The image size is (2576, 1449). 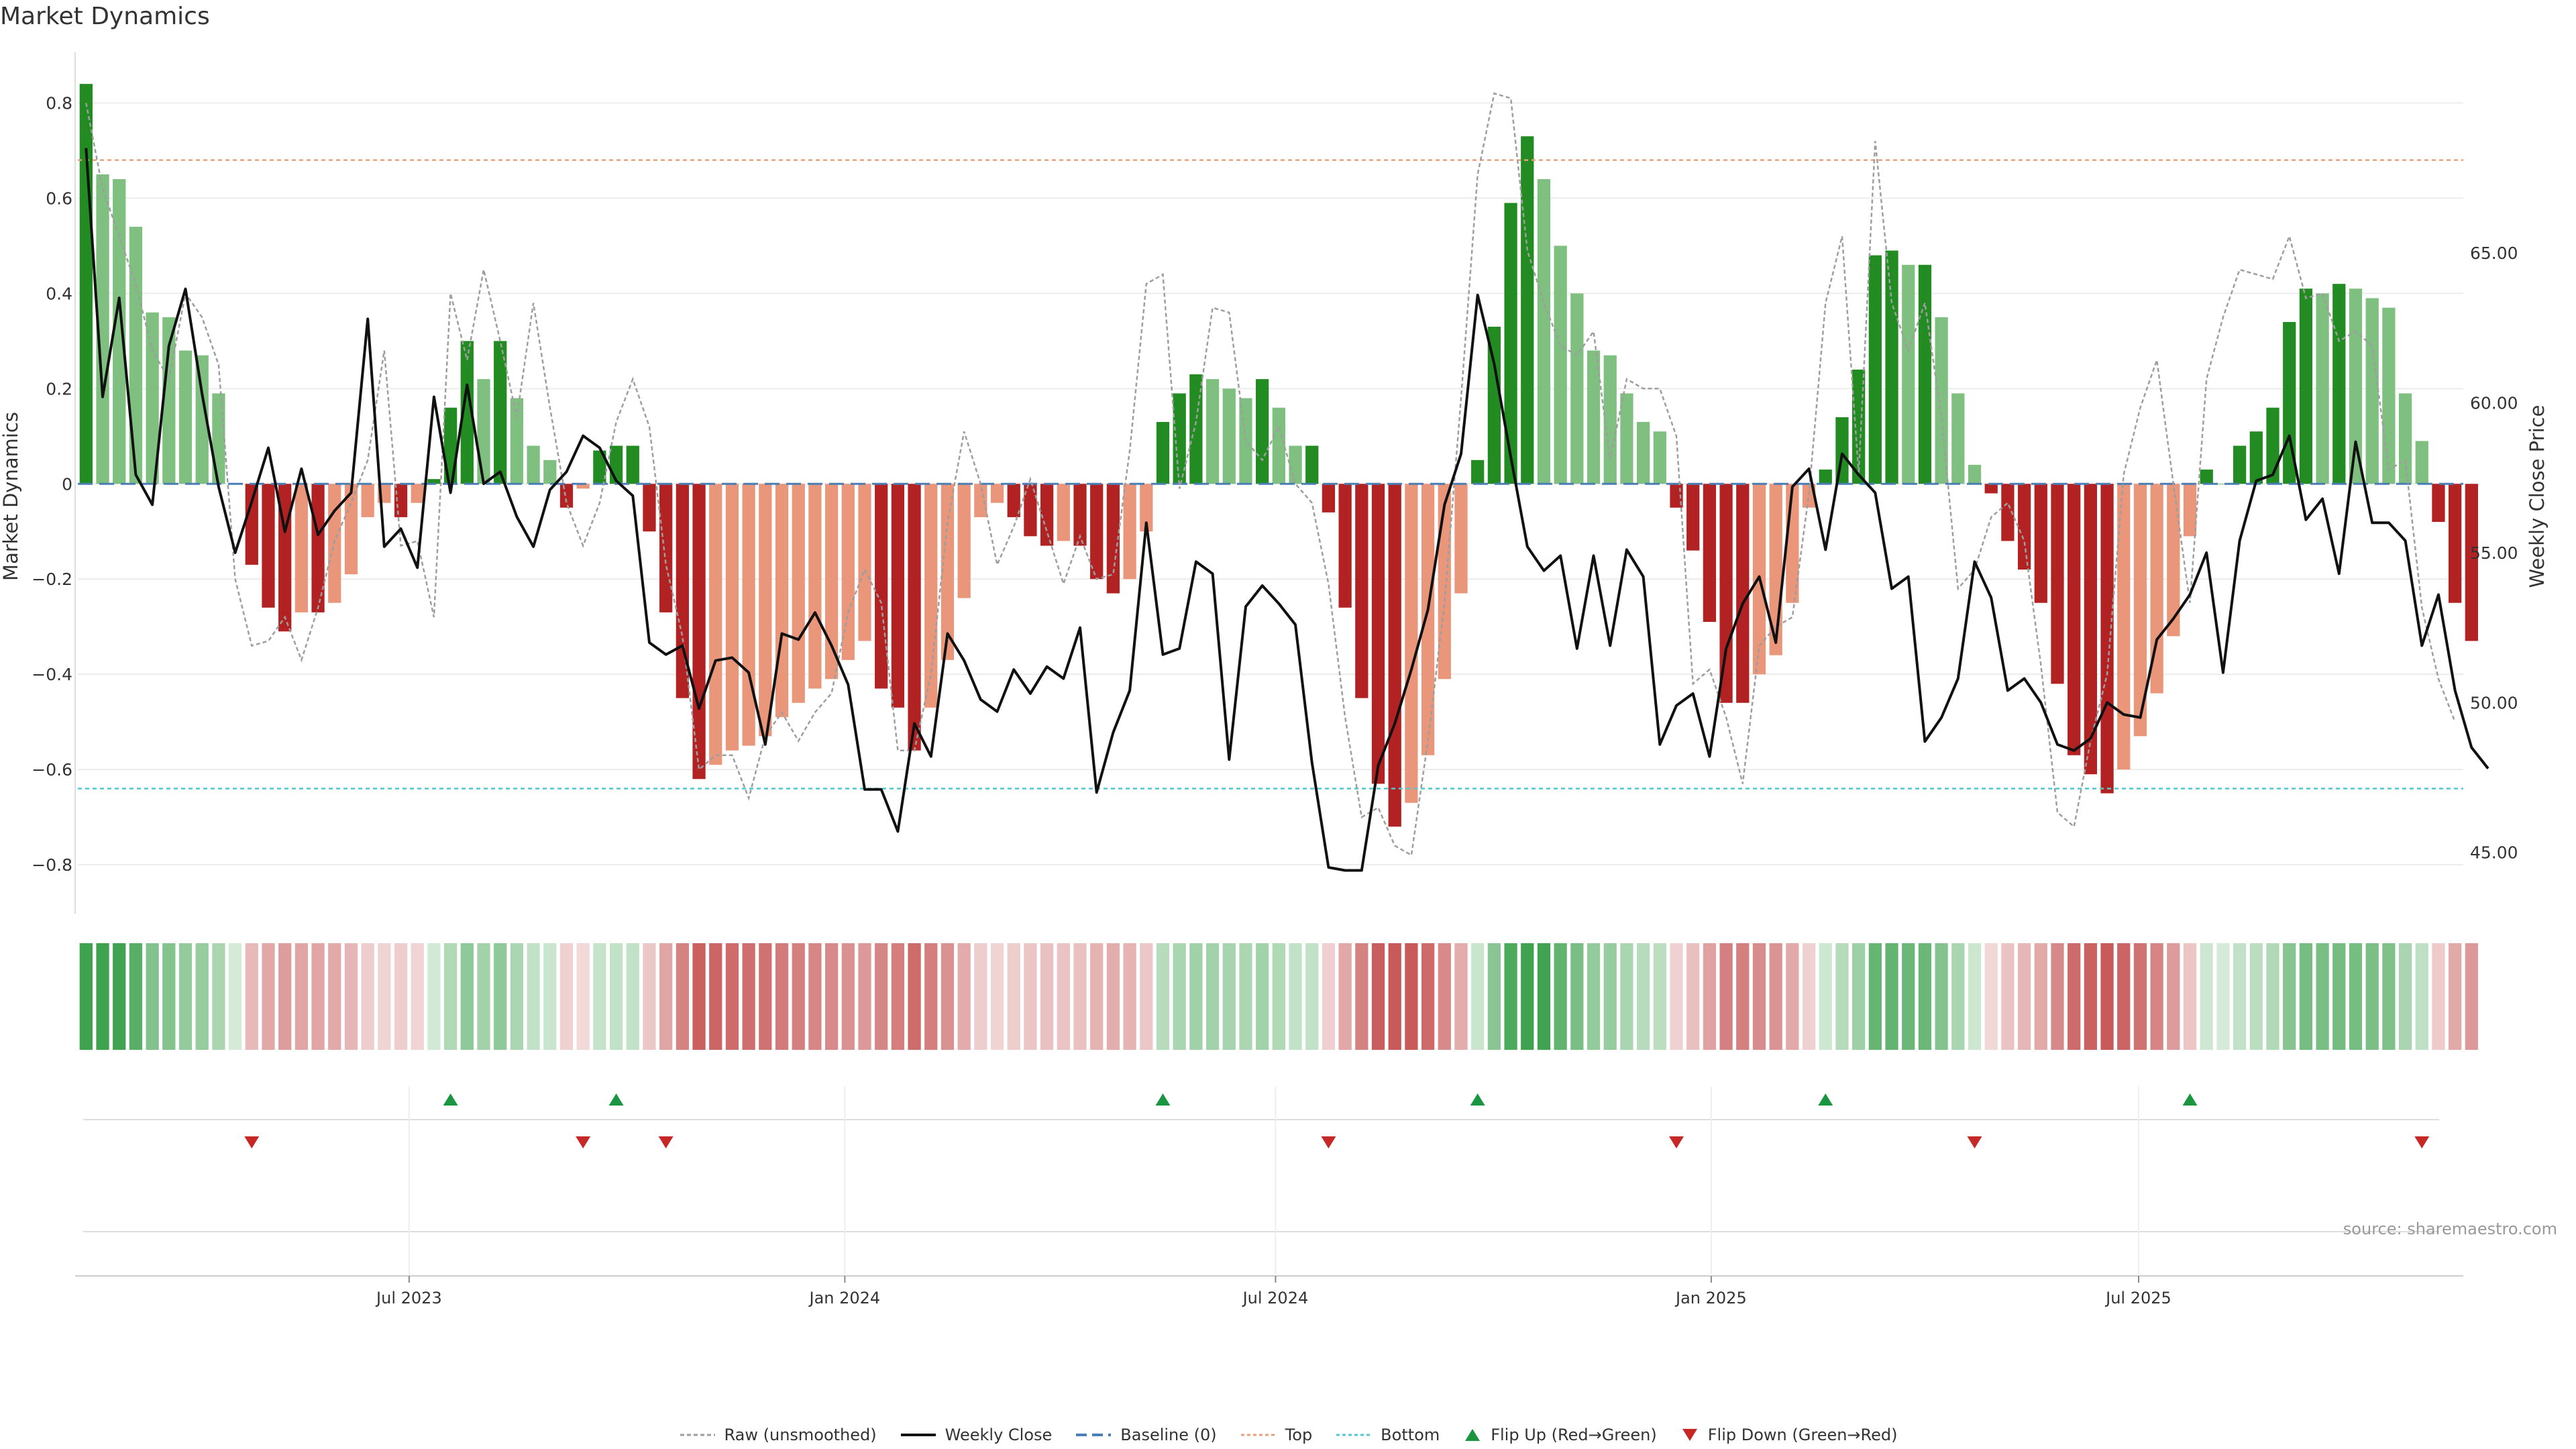 I want to click on legend-flip-up-label: Flip Up (Red→Green), so click(x=1574, y=1435).